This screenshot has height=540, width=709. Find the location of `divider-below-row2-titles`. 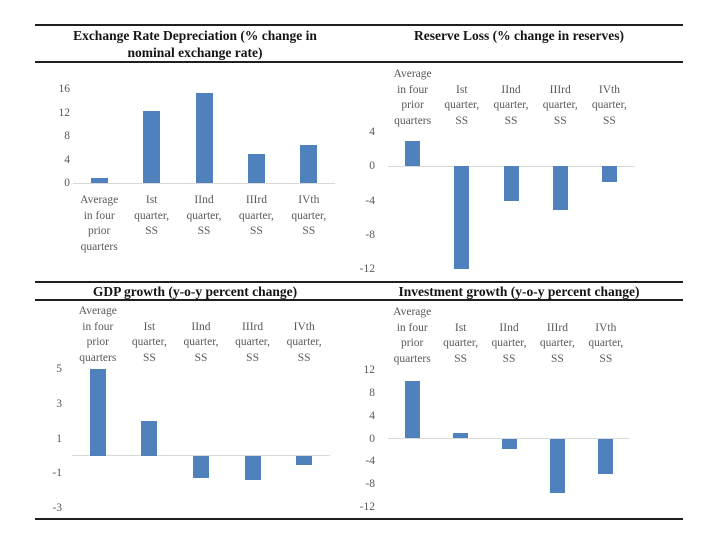

divider-below-row2-titles is located at coordinates (359, 300).